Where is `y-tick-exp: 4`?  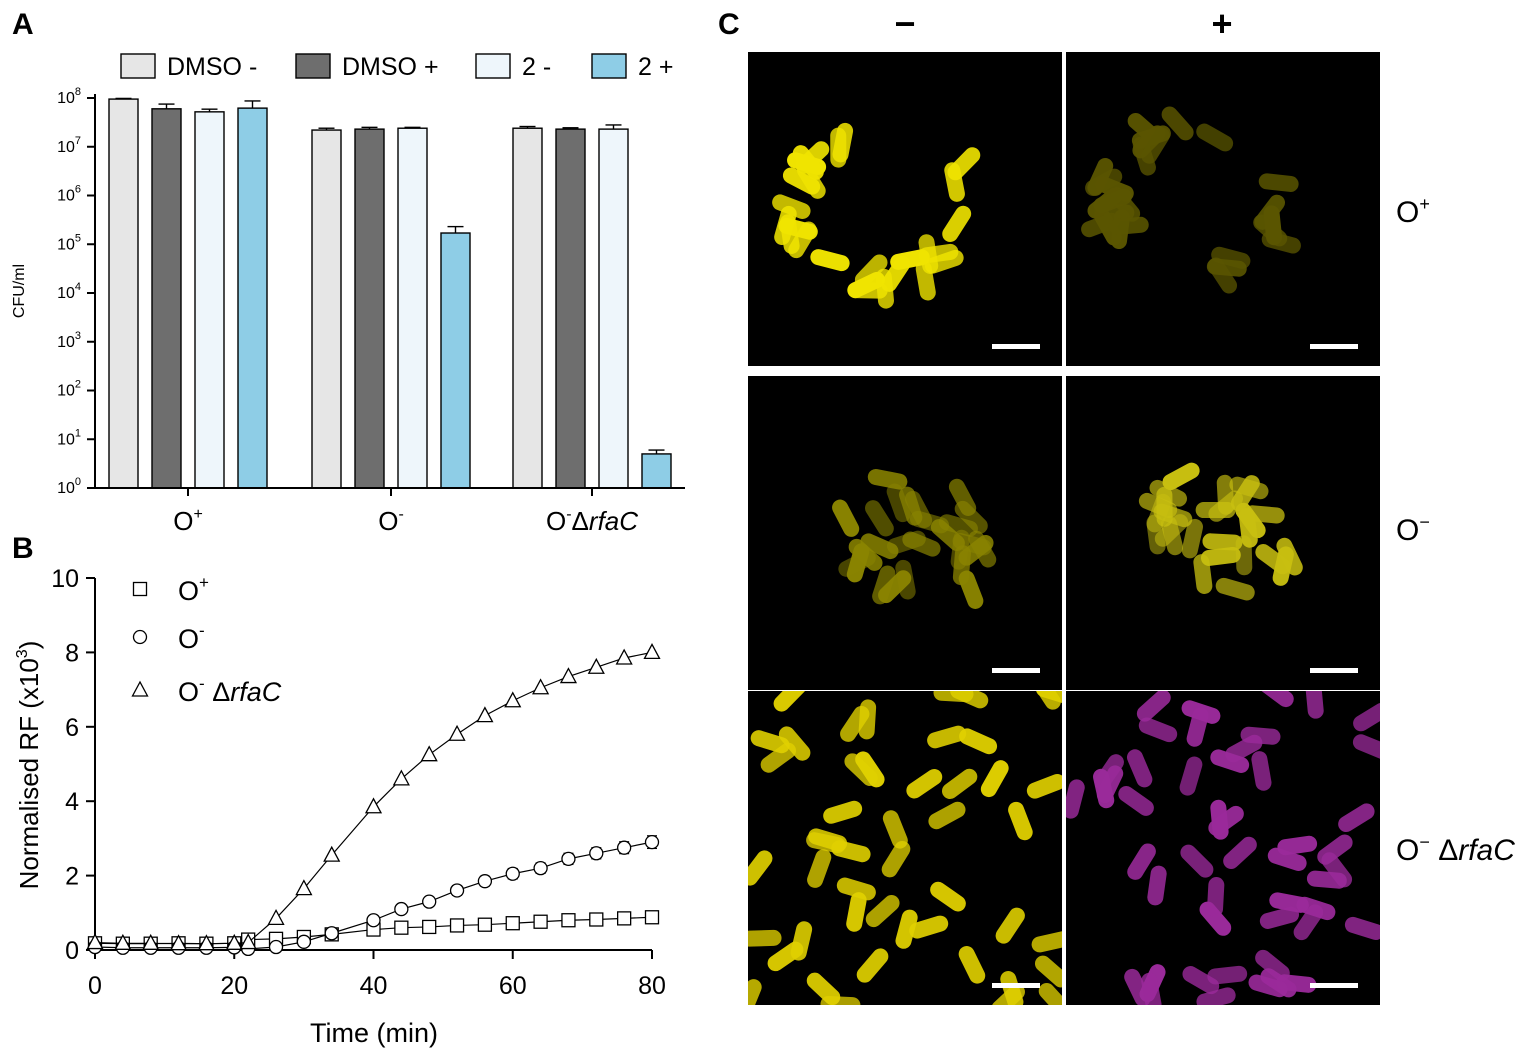
y-tick-exp: 4 is located at coordinates (78, 287).